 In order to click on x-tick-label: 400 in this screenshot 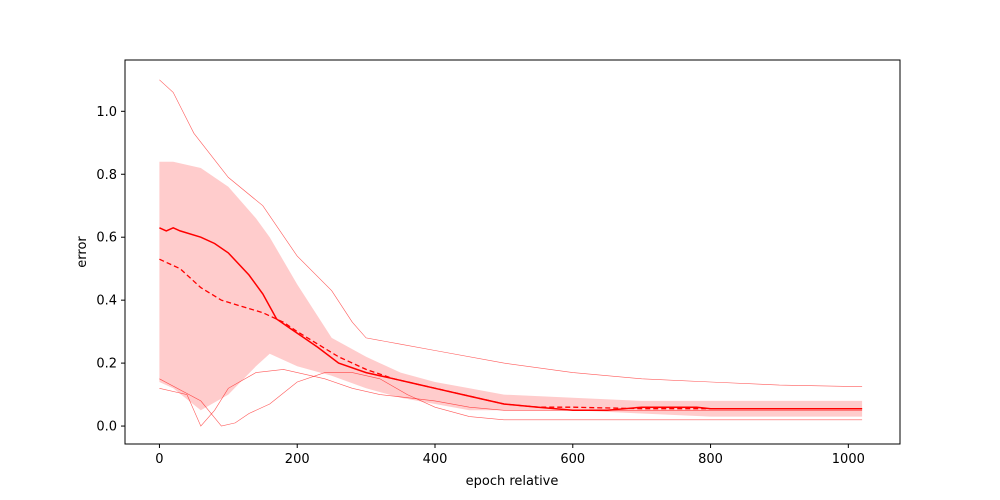, I will do `click(435, 459)`.